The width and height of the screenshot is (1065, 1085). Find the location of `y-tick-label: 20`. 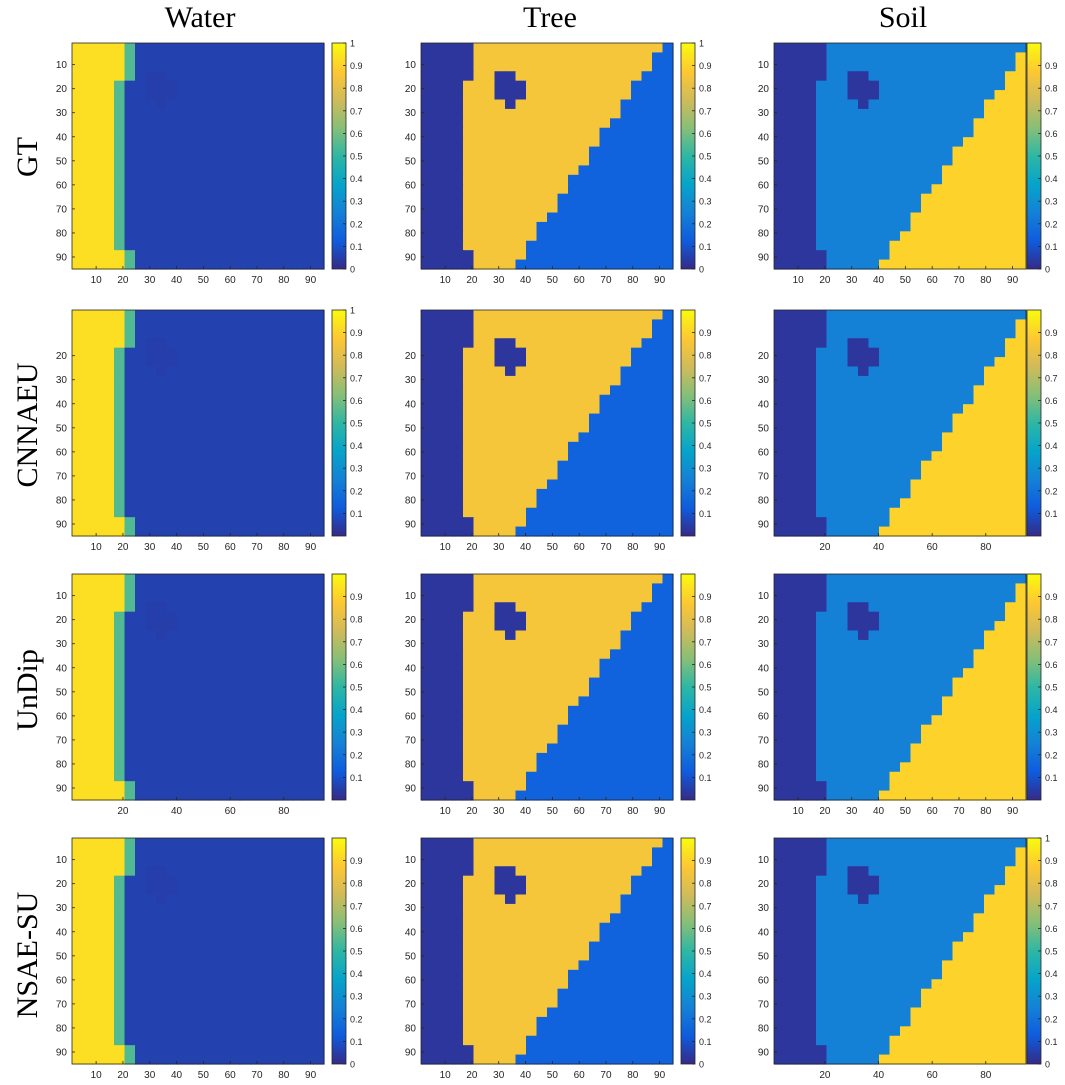

y-tick-label: 20 is located at coordinates (62, 89).